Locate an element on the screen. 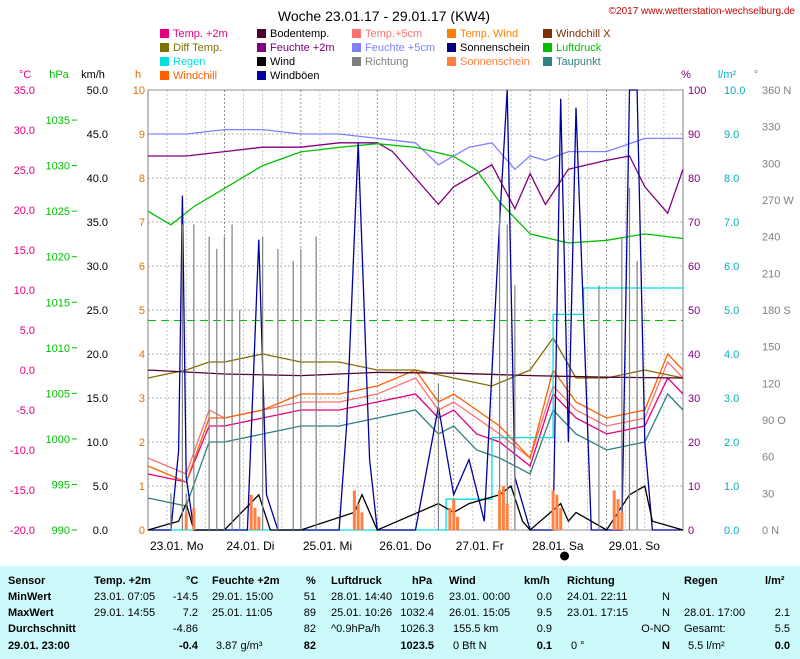 Image resolution: width=800 pixels, height=659 pixels. axis-tick-label: 7 is located at coordinates (142, 223).